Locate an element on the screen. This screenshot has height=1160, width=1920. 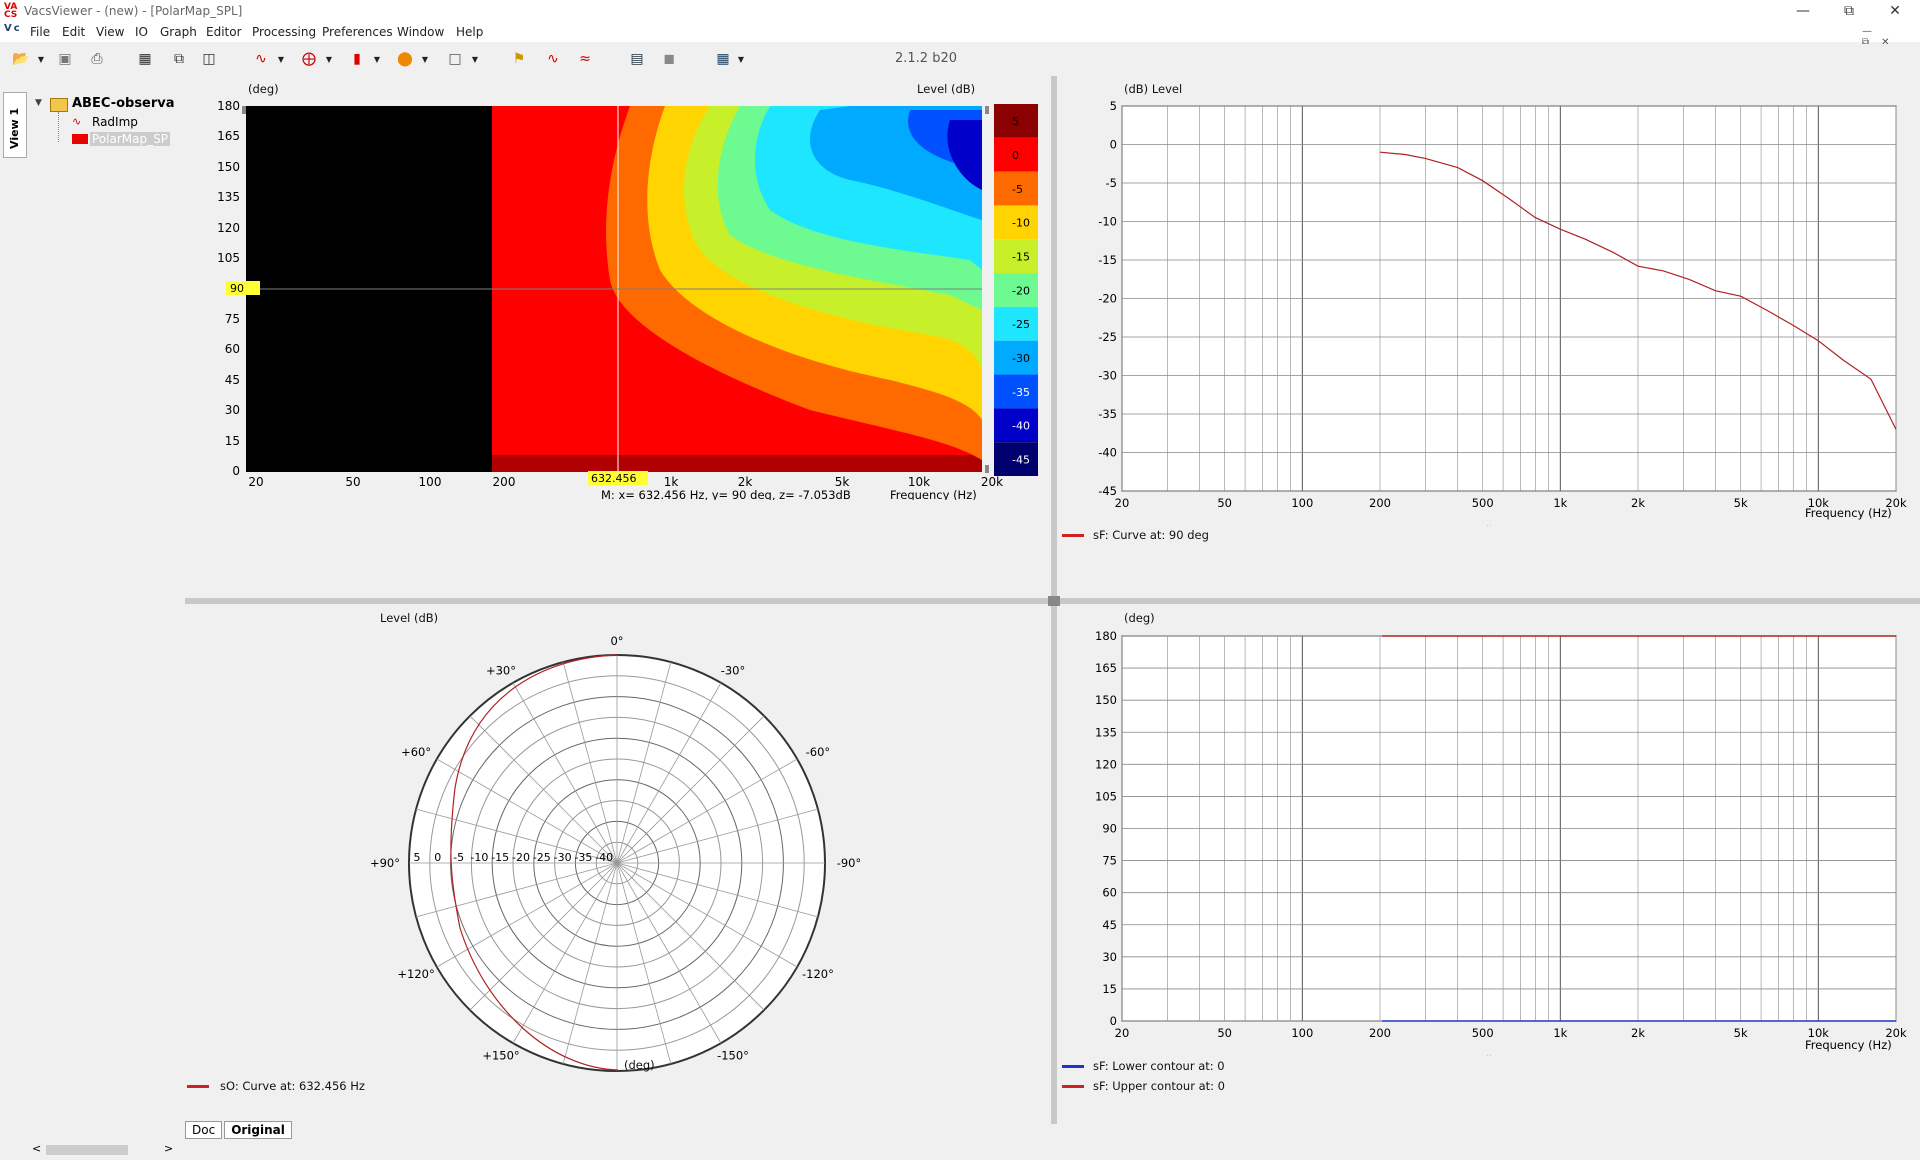
x-tick: 500 is located at coordinates (1483, 1033).